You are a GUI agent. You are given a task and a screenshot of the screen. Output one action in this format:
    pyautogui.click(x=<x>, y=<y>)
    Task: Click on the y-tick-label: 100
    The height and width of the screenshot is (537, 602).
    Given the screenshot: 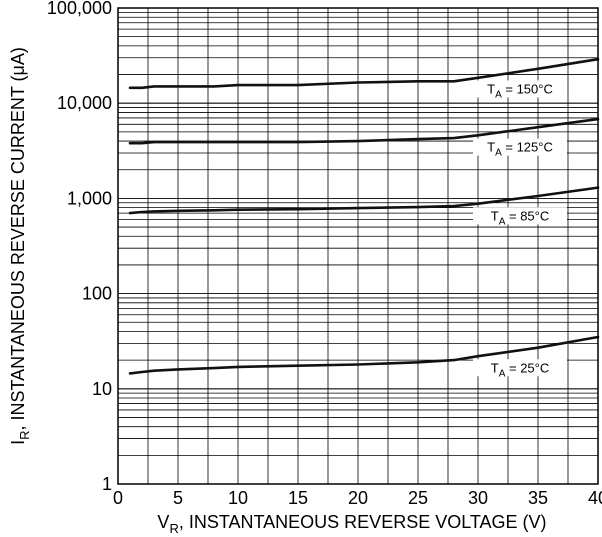 What is the action you would take?
    pyautogui.click(x=97, y=294)
    